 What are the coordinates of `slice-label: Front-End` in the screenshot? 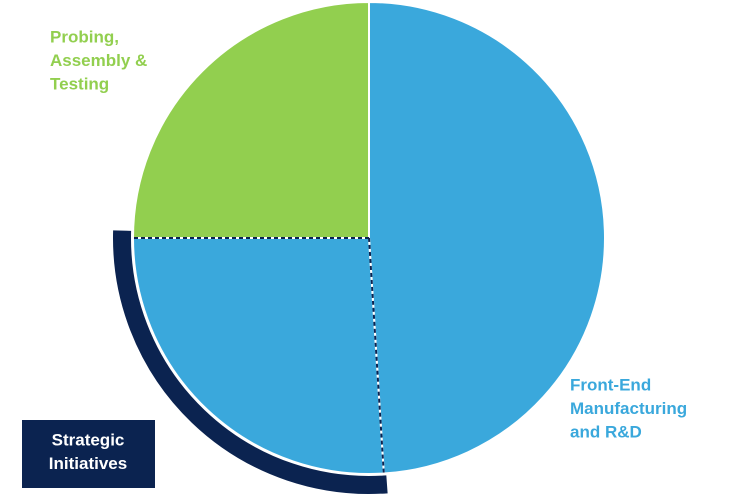 It's located at (610, 384).